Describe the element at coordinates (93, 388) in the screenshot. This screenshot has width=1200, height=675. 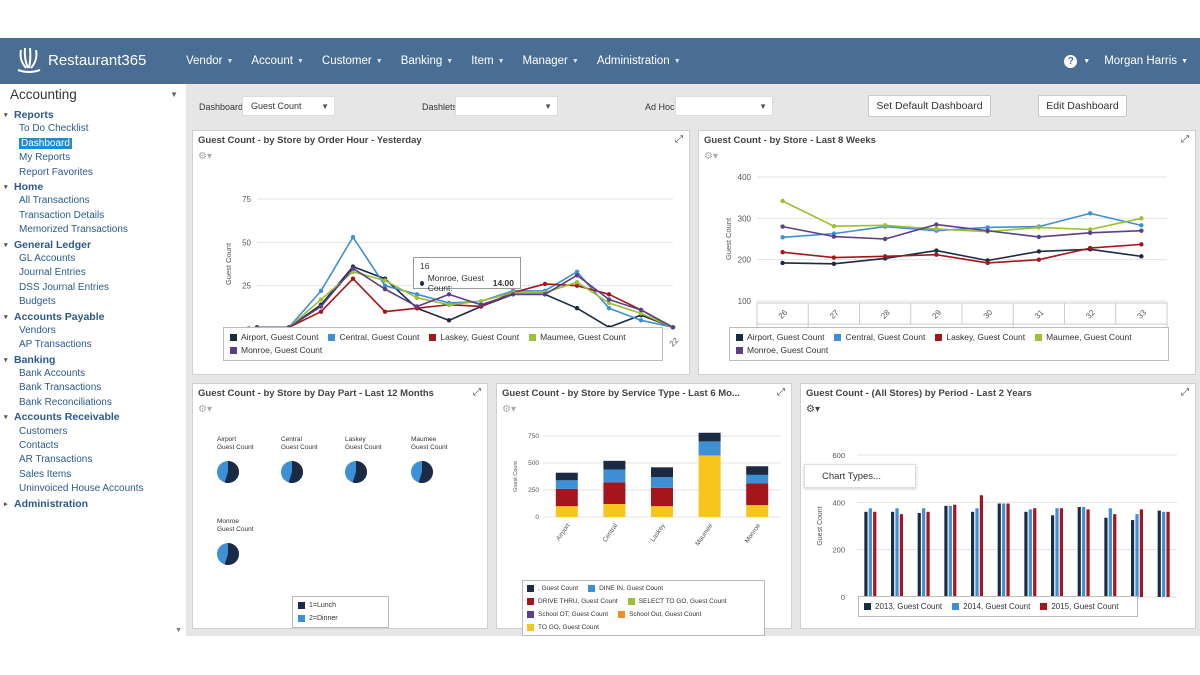
I see `sidebar-item-bank-transactions: Bank Transactions` at that location.